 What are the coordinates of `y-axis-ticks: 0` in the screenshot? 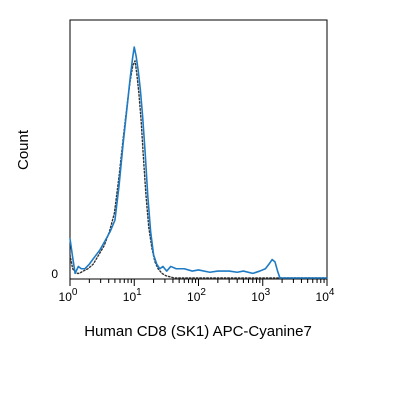 It's located at (54, 274).